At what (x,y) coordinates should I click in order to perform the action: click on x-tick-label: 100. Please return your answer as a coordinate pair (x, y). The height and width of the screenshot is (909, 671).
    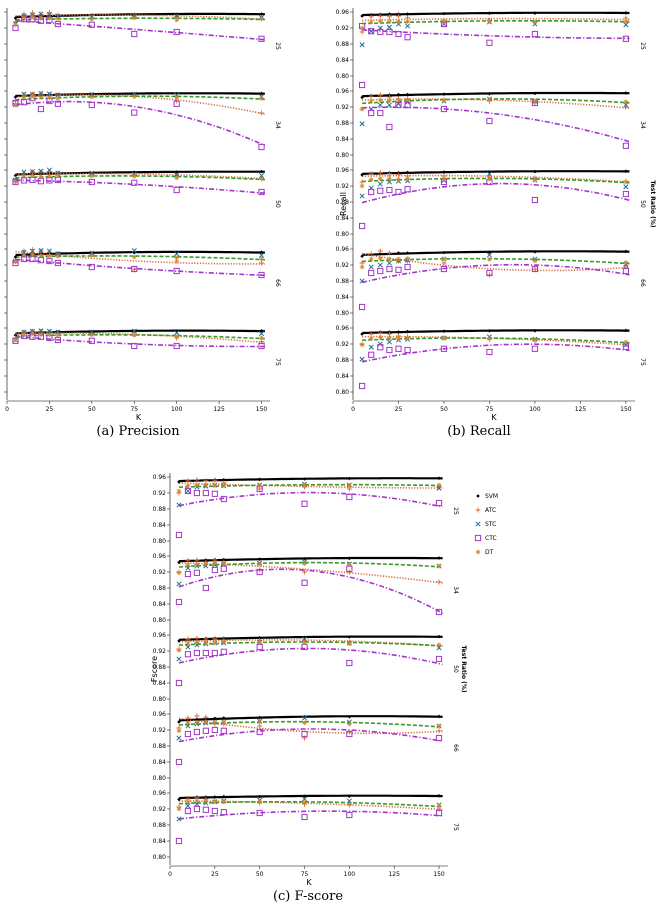
    Looking at the image, I should click on (535, 409).